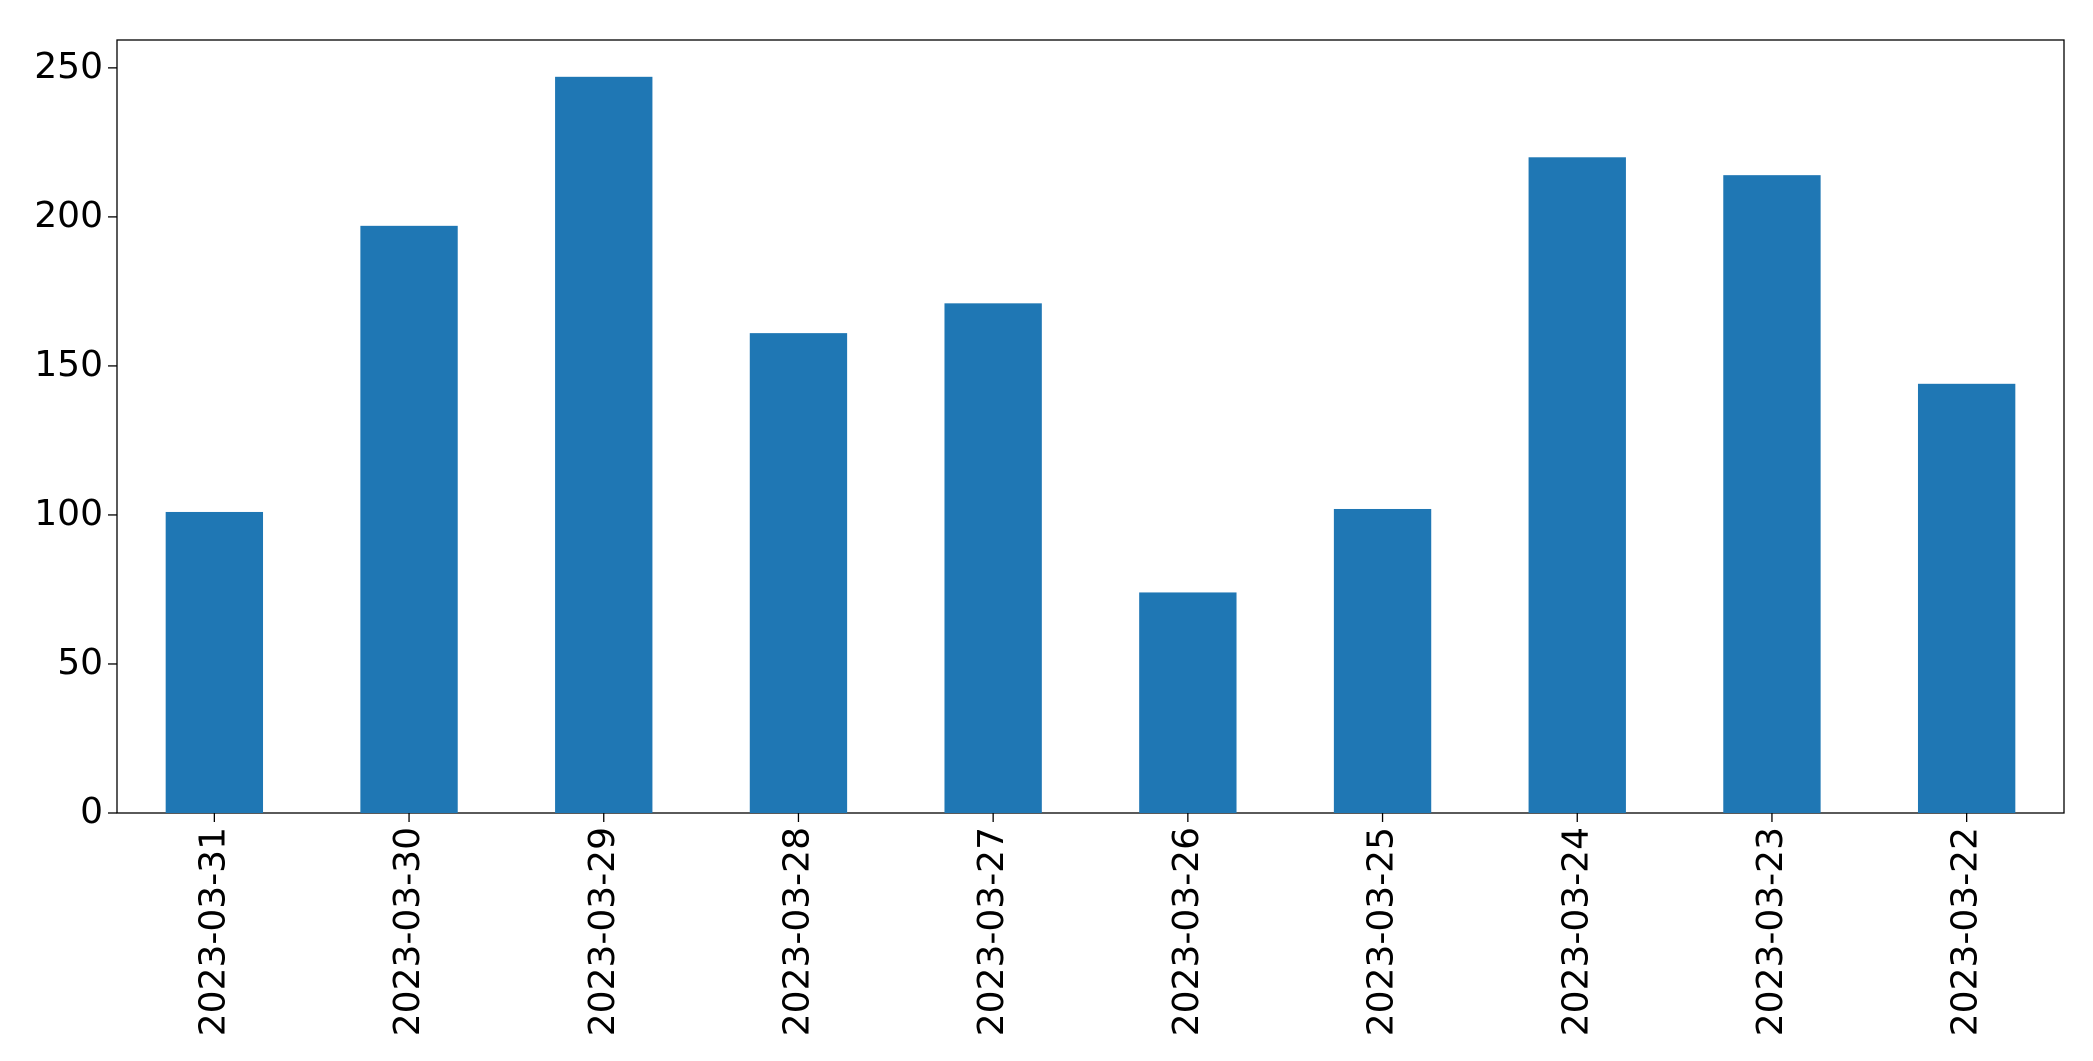 This screenshot has width=2093, height=1061. What do you see at coordinates (1381, 931) in the screenshot?
I see `x-tick-label: 2023-03-25` at bounding box center [1381, 931].